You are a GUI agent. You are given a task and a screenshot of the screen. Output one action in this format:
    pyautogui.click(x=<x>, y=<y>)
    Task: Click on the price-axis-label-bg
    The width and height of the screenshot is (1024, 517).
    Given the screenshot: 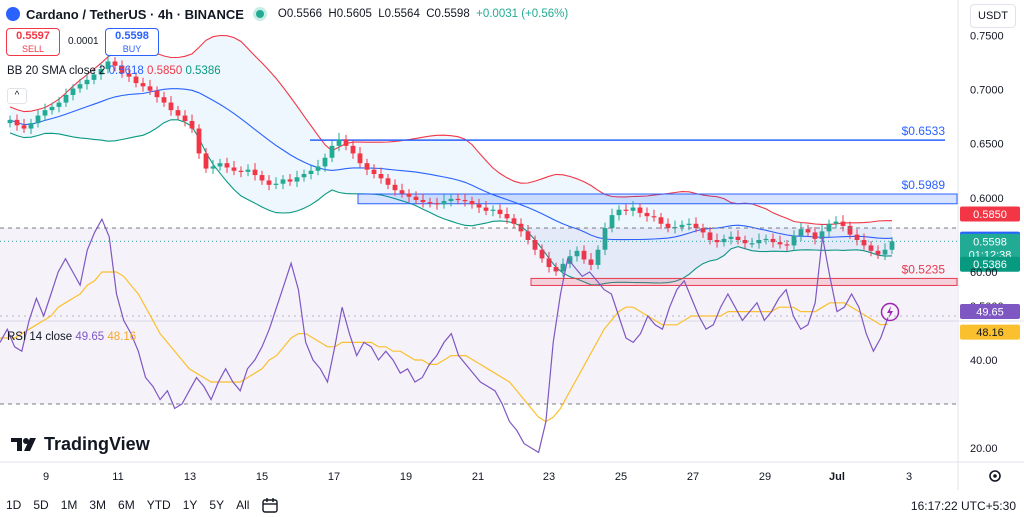 What is the action you would take?
    pyautogui.click(x=990, y=214)
    